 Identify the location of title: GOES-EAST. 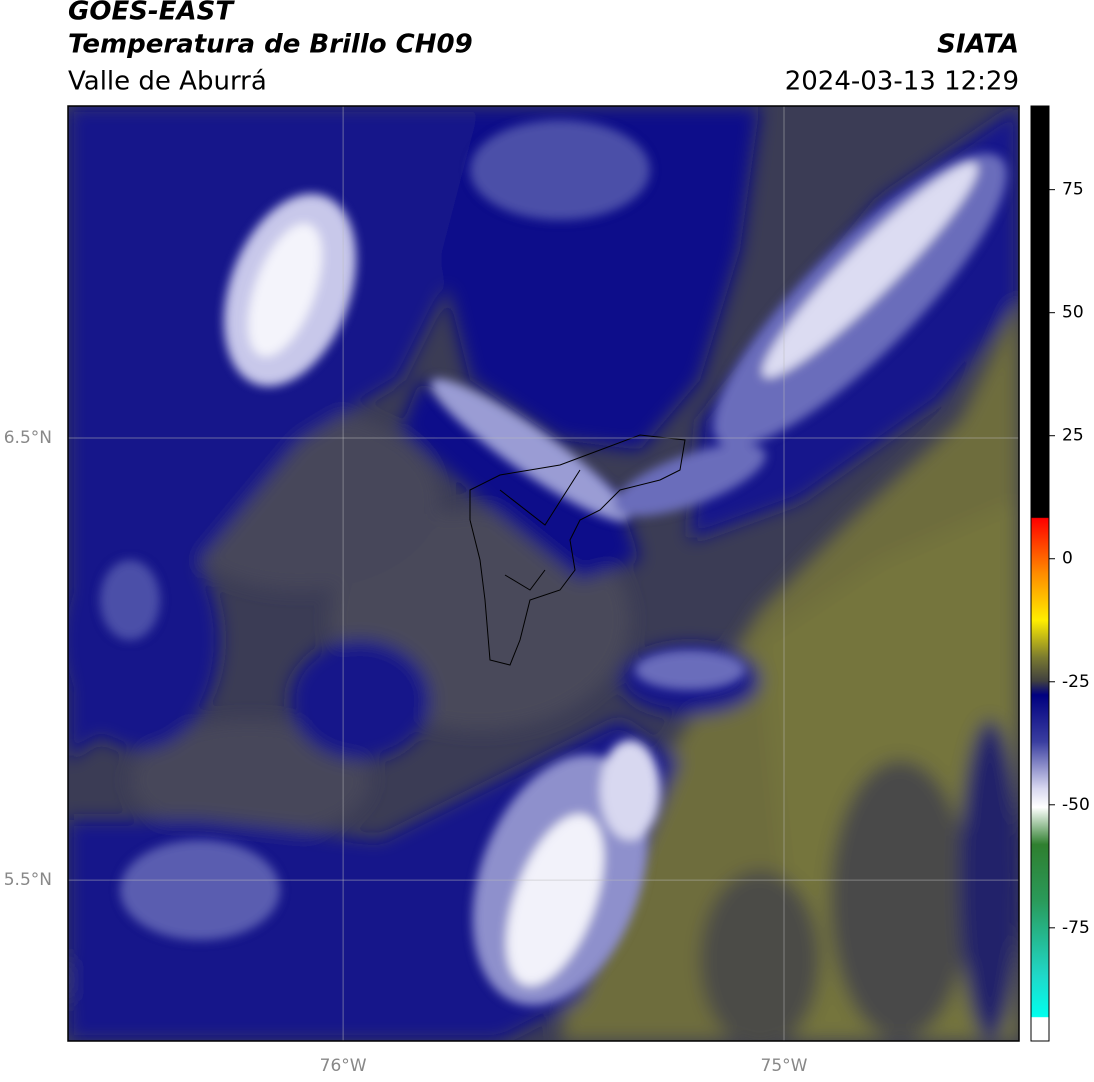
(151, 13).